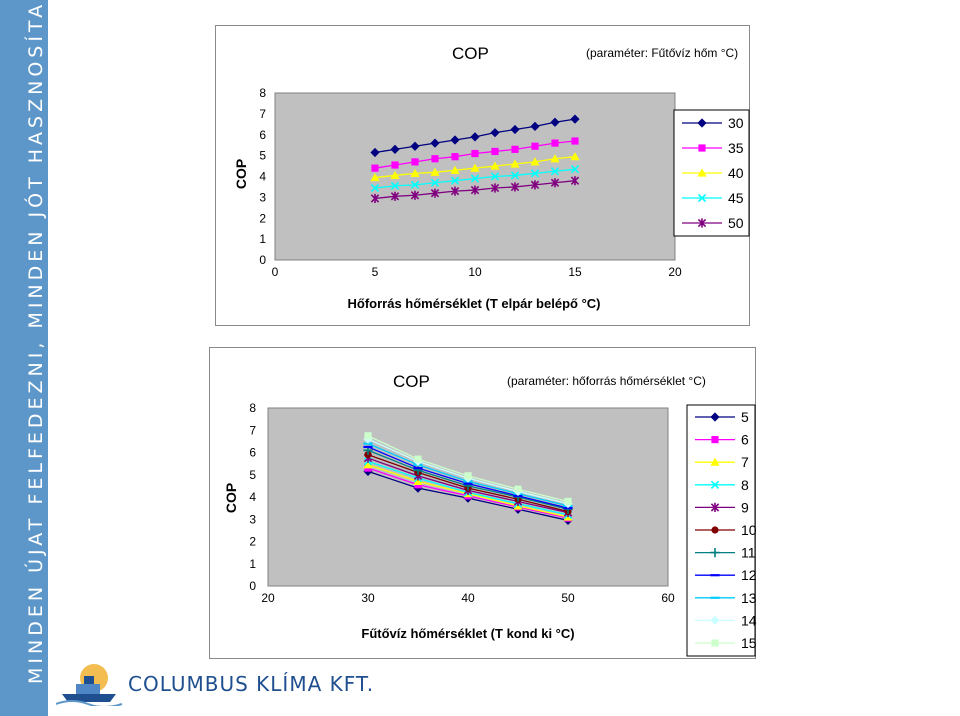 This screenshot has width=960, height=716. I want to click on legend-entry-35: 35, so click(713, 148).